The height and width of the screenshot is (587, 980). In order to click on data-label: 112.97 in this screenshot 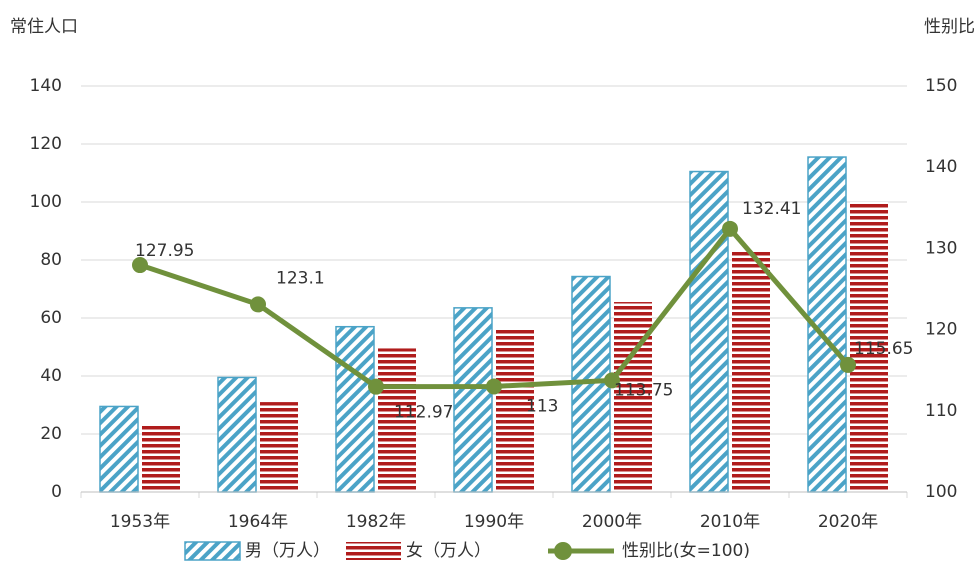, I will do `click(423, 413)`.